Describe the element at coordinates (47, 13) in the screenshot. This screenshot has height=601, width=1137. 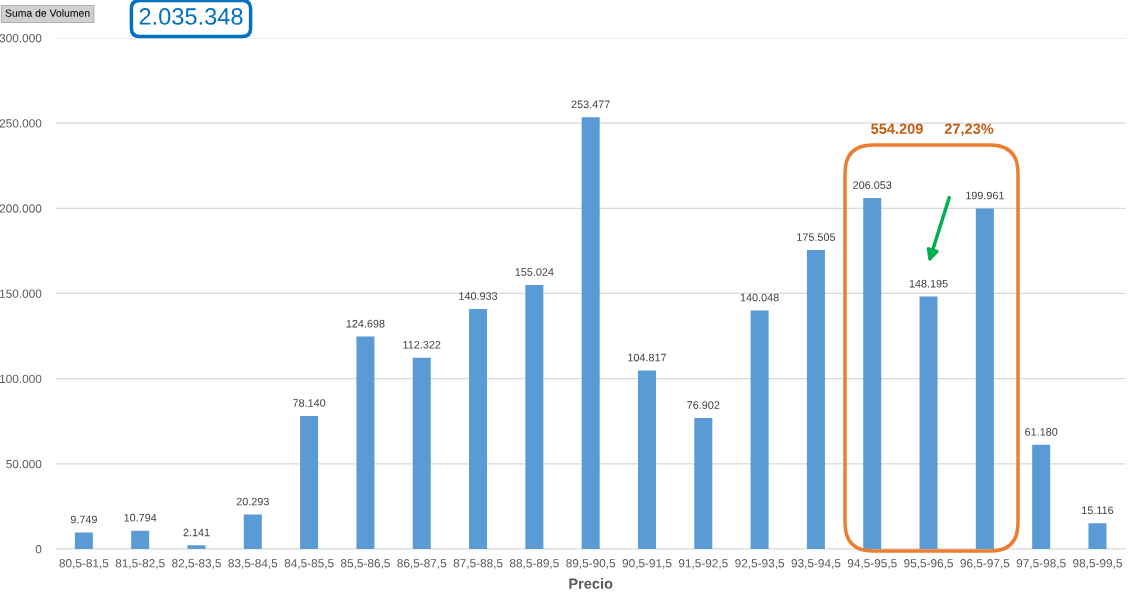
I see `text: Suma de Volumen` at that location.